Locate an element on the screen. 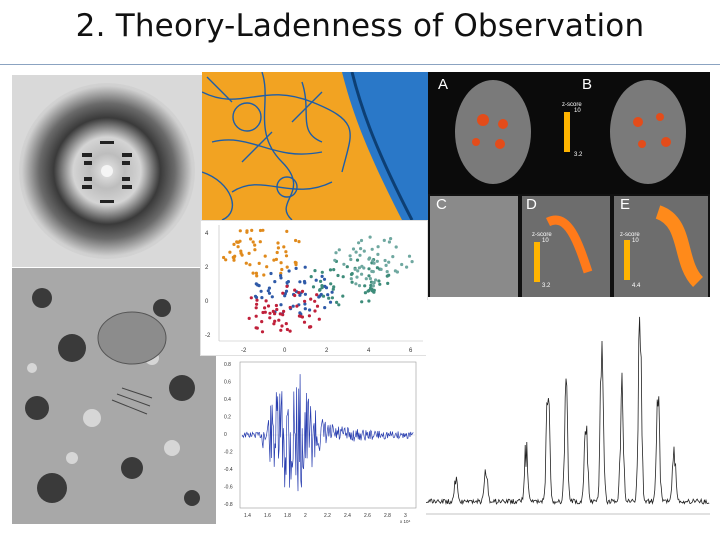 The image size is (720, 540). scatter-plot: -2 0 2 4 6 4 2 0 -2 is located at coordinates (314, 288).